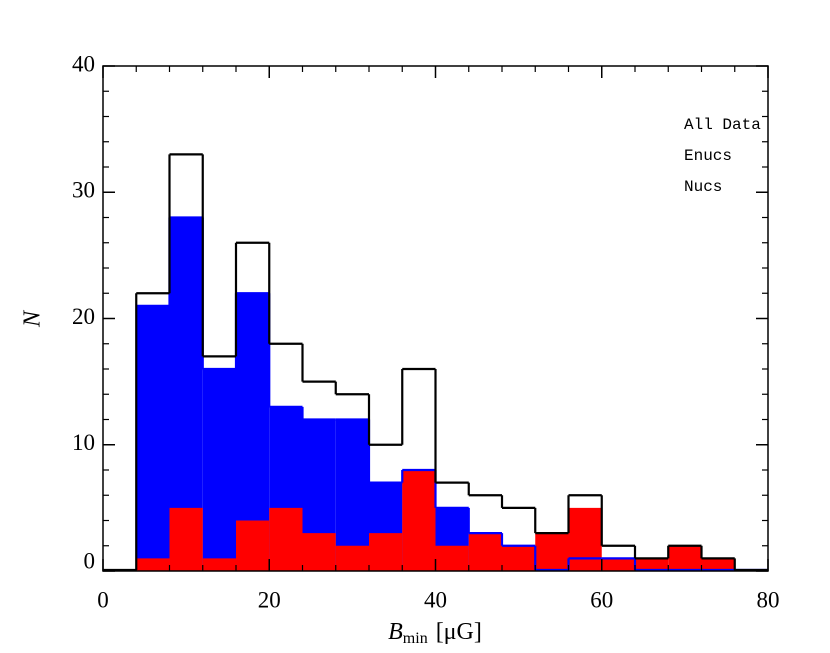  I want to click on x-label-main: B, so click(395, 632).